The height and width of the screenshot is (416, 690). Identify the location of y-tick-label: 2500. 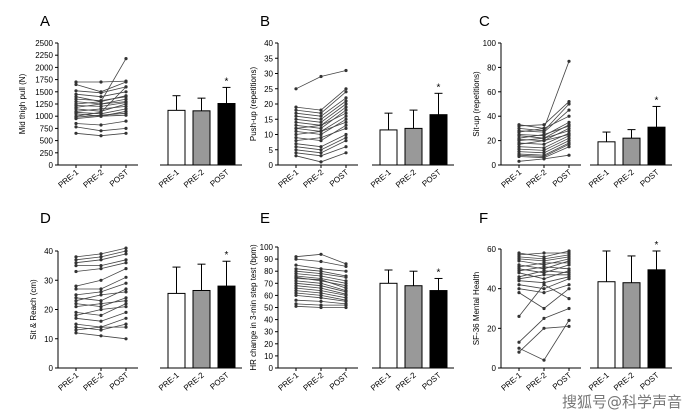
(44, 43).